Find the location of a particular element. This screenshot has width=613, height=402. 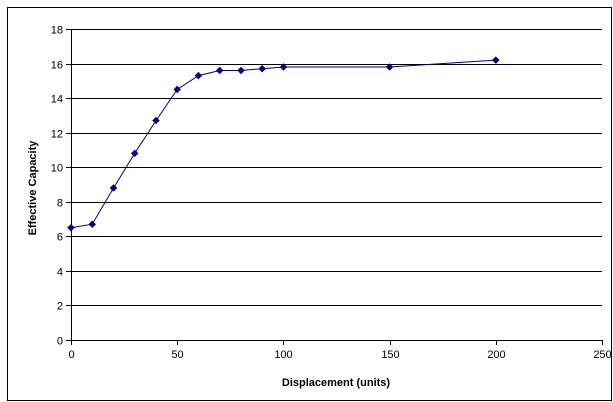

y-tick-label: 12 is located at coordinates (57, 135).